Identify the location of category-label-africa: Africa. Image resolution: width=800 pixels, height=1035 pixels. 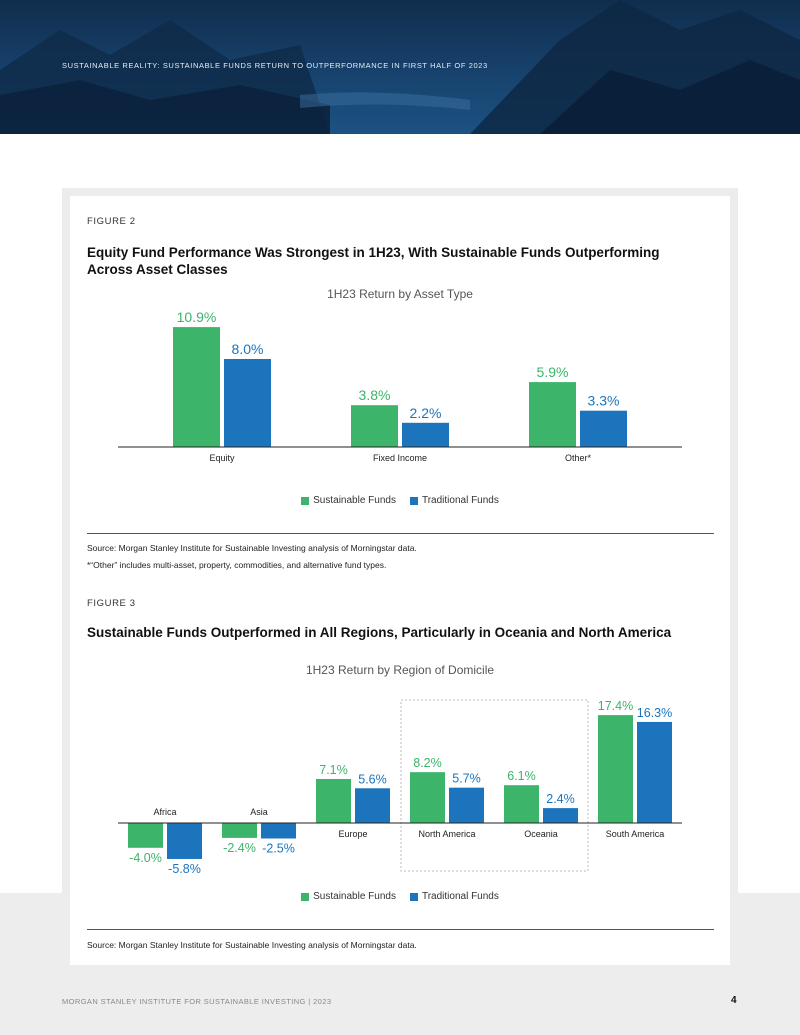
(164, 812).